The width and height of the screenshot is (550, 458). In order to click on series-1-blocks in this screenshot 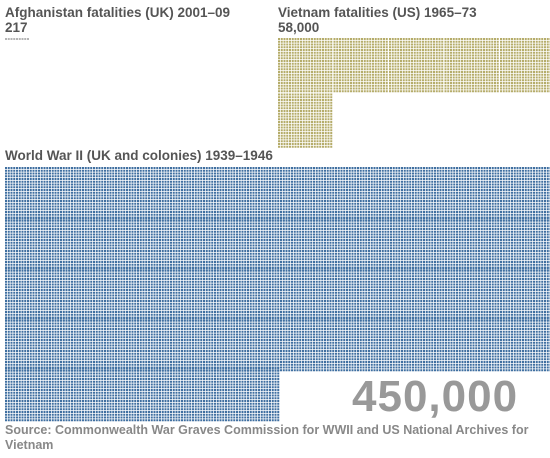, I will do `click(414, 93)`.